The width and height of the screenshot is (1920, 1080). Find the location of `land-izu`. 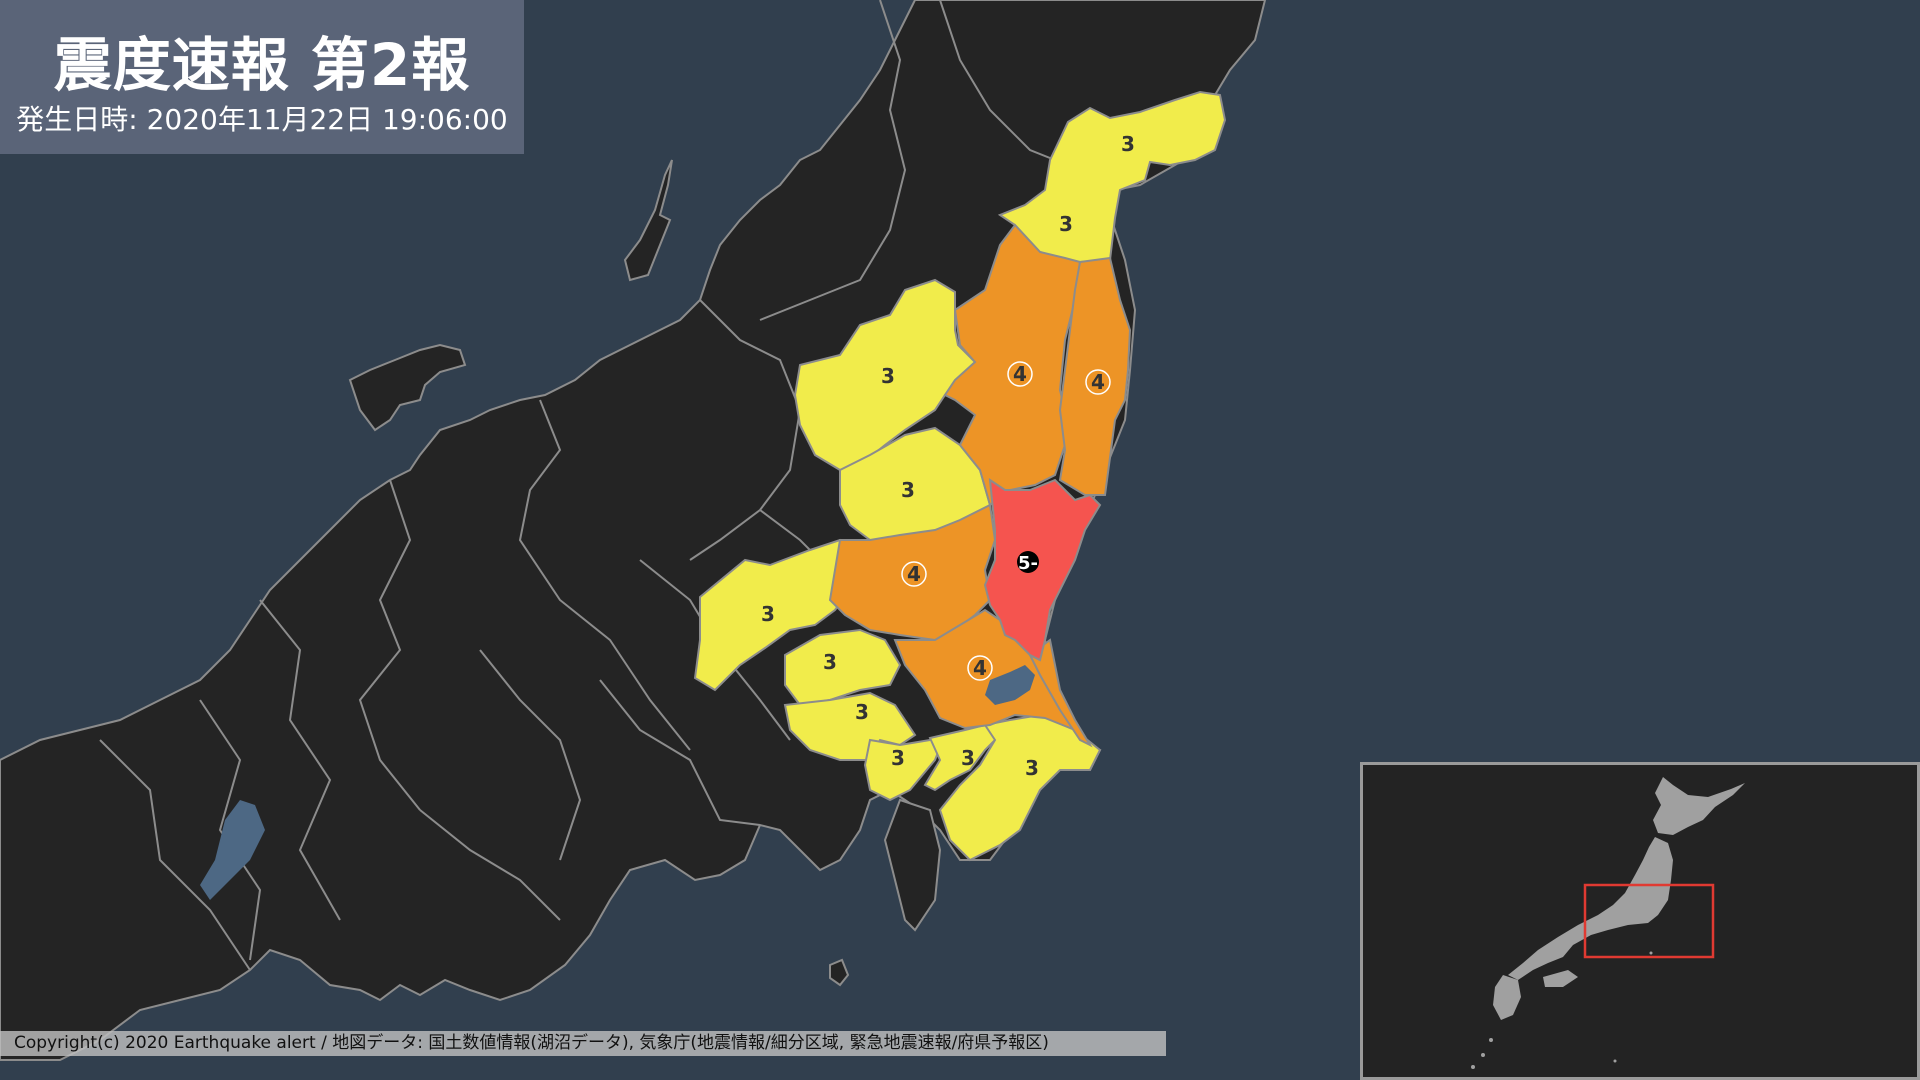

land-izu is located at coordinates (912, 865).